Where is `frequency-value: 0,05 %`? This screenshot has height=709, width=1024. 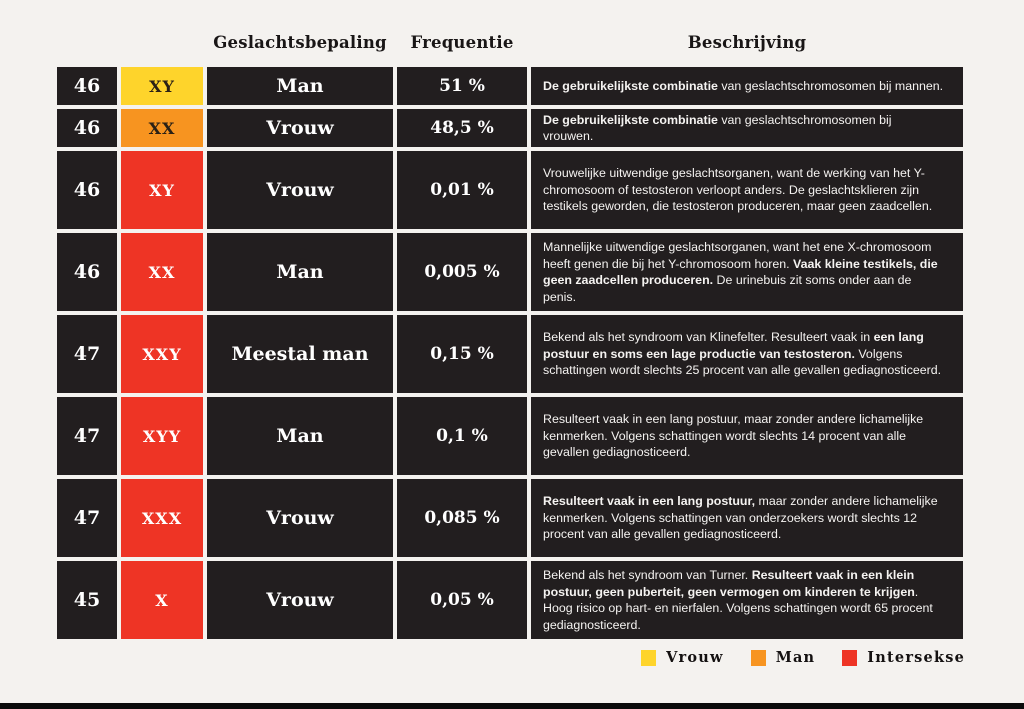
frequency-value: 0,05 % is located at coordinates (462, 600).